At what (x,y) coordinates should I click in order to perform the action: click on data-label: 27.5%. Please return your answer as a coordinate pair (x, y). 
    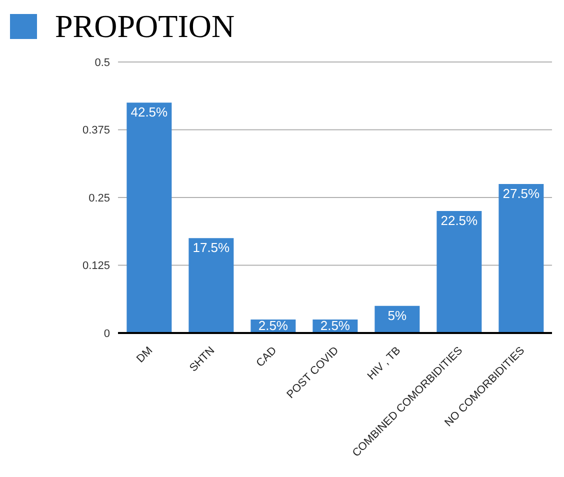
    Looking at the image, I should click on (521, 193).